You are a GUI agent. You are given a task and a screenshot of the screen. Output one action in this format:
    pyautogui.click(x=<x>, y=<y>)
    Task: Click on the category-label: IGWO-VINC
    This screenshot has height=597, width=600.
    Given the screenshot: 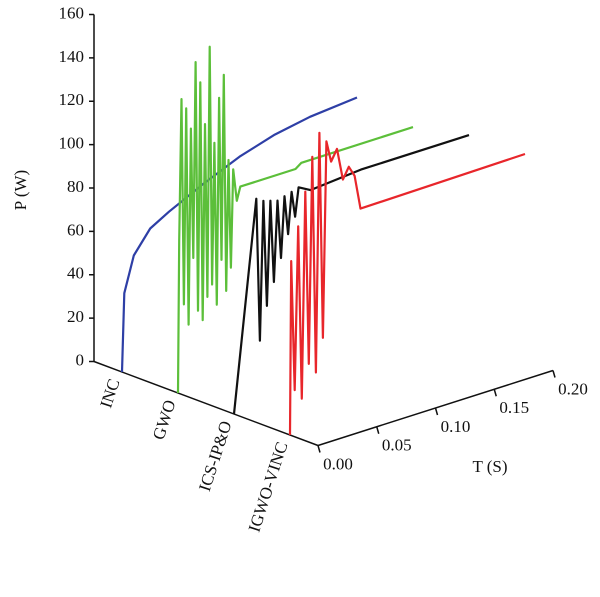 What is the action you would take?
    pyautogui.click(x=268, y=487)
    